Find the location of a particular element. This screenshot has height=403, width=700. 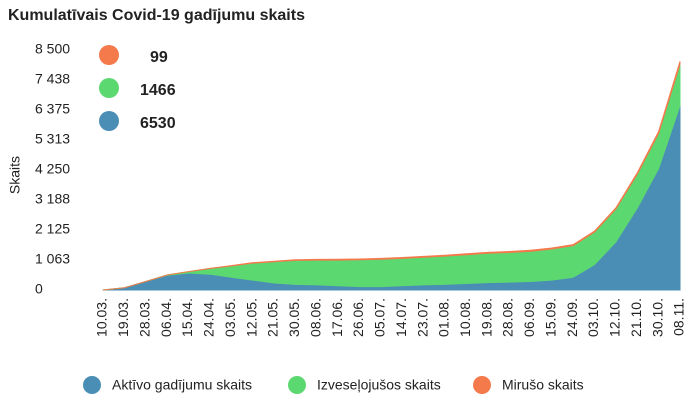

x-tick-label: 01.08. is located at coordinates (444, 317).